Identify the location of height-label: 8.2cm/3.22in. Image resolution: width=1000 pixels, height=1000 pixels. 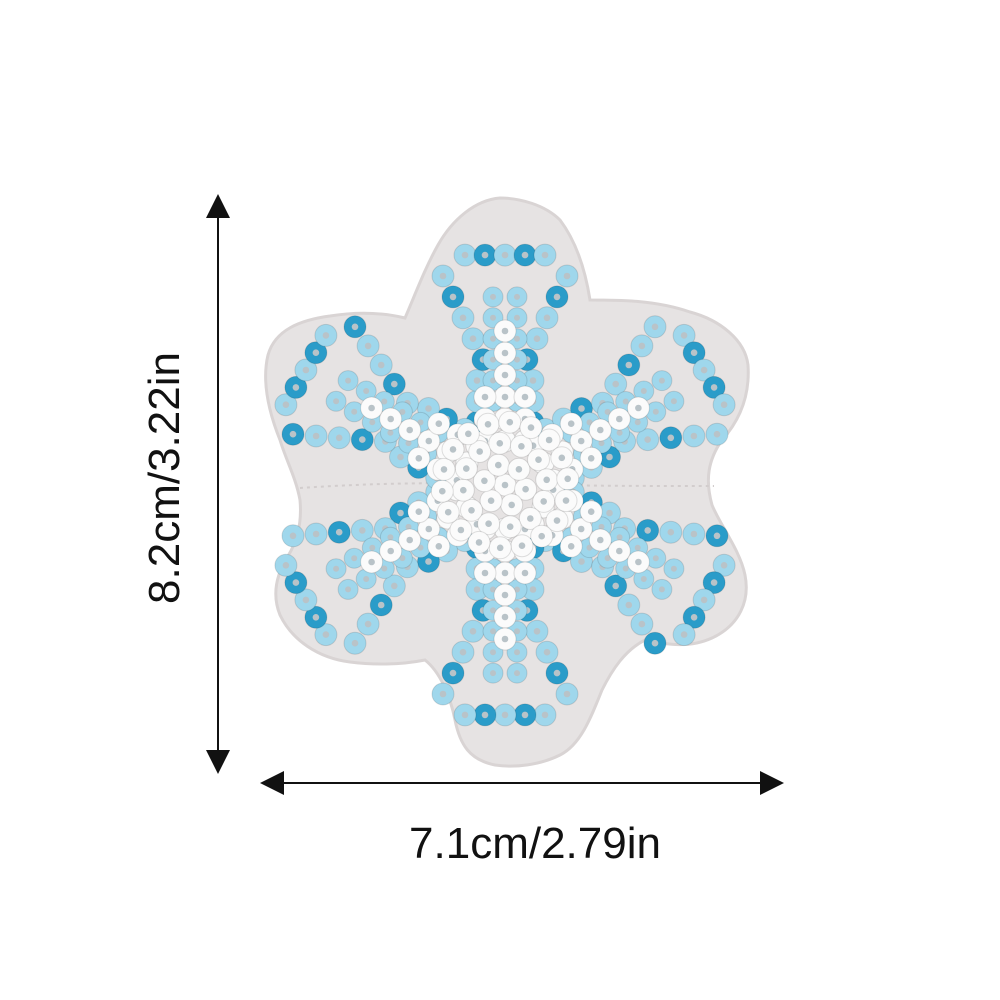
(164, 478).